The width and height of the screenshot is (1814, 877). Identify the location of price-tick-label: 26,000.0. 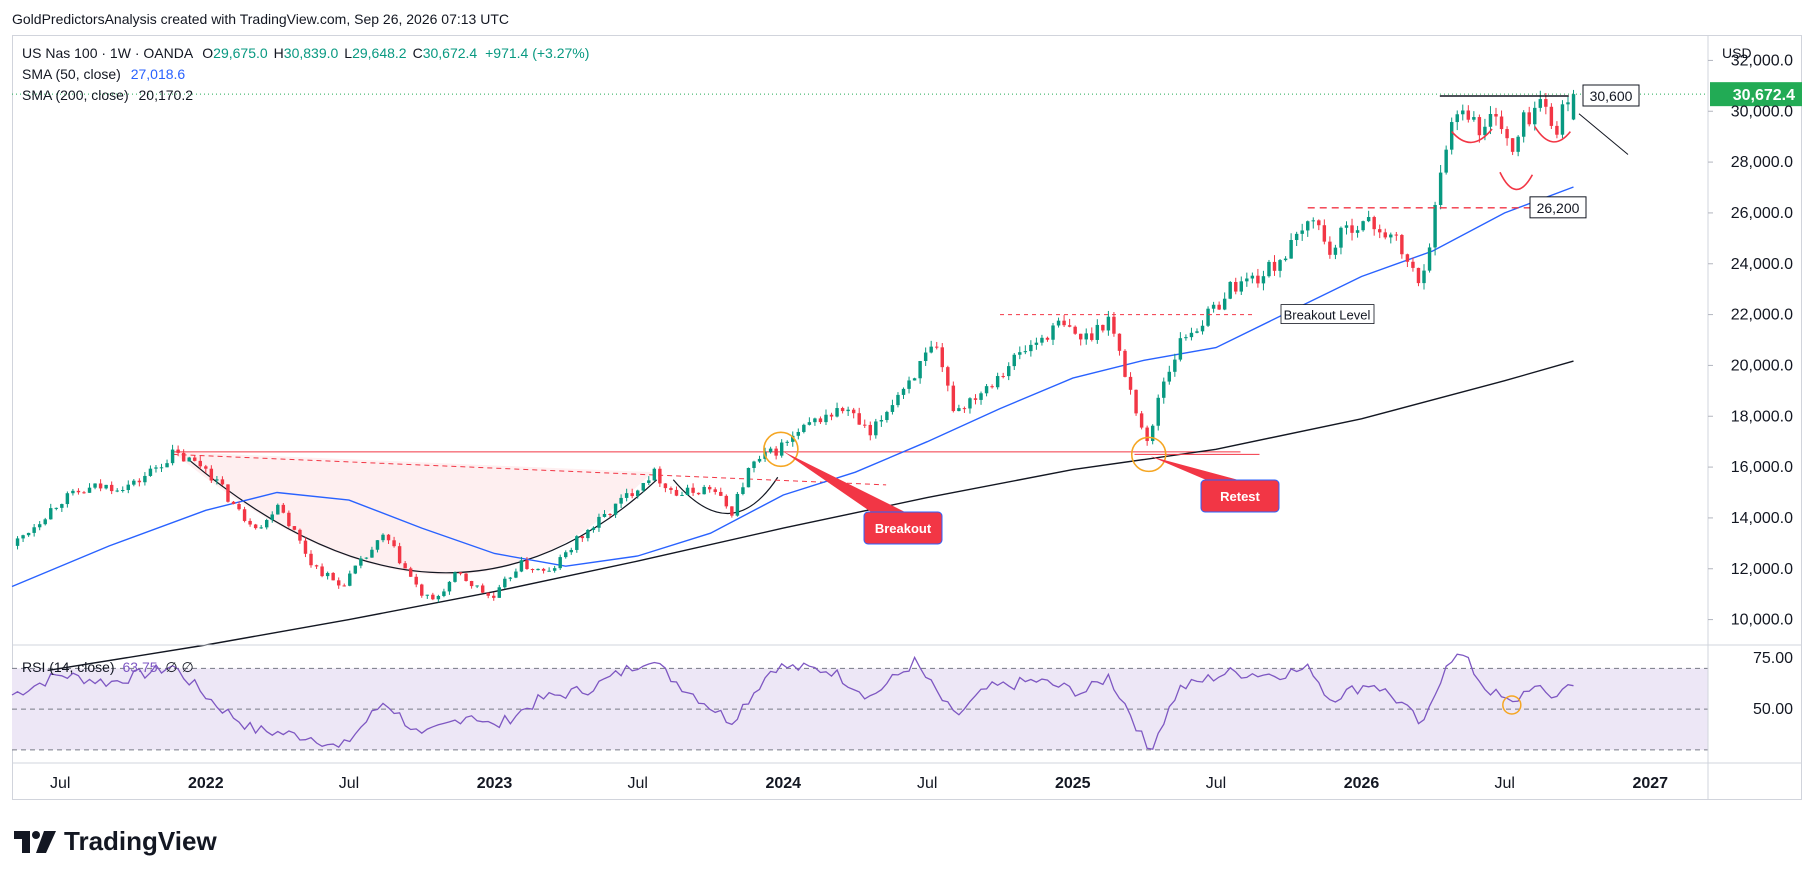
(1762, 213).